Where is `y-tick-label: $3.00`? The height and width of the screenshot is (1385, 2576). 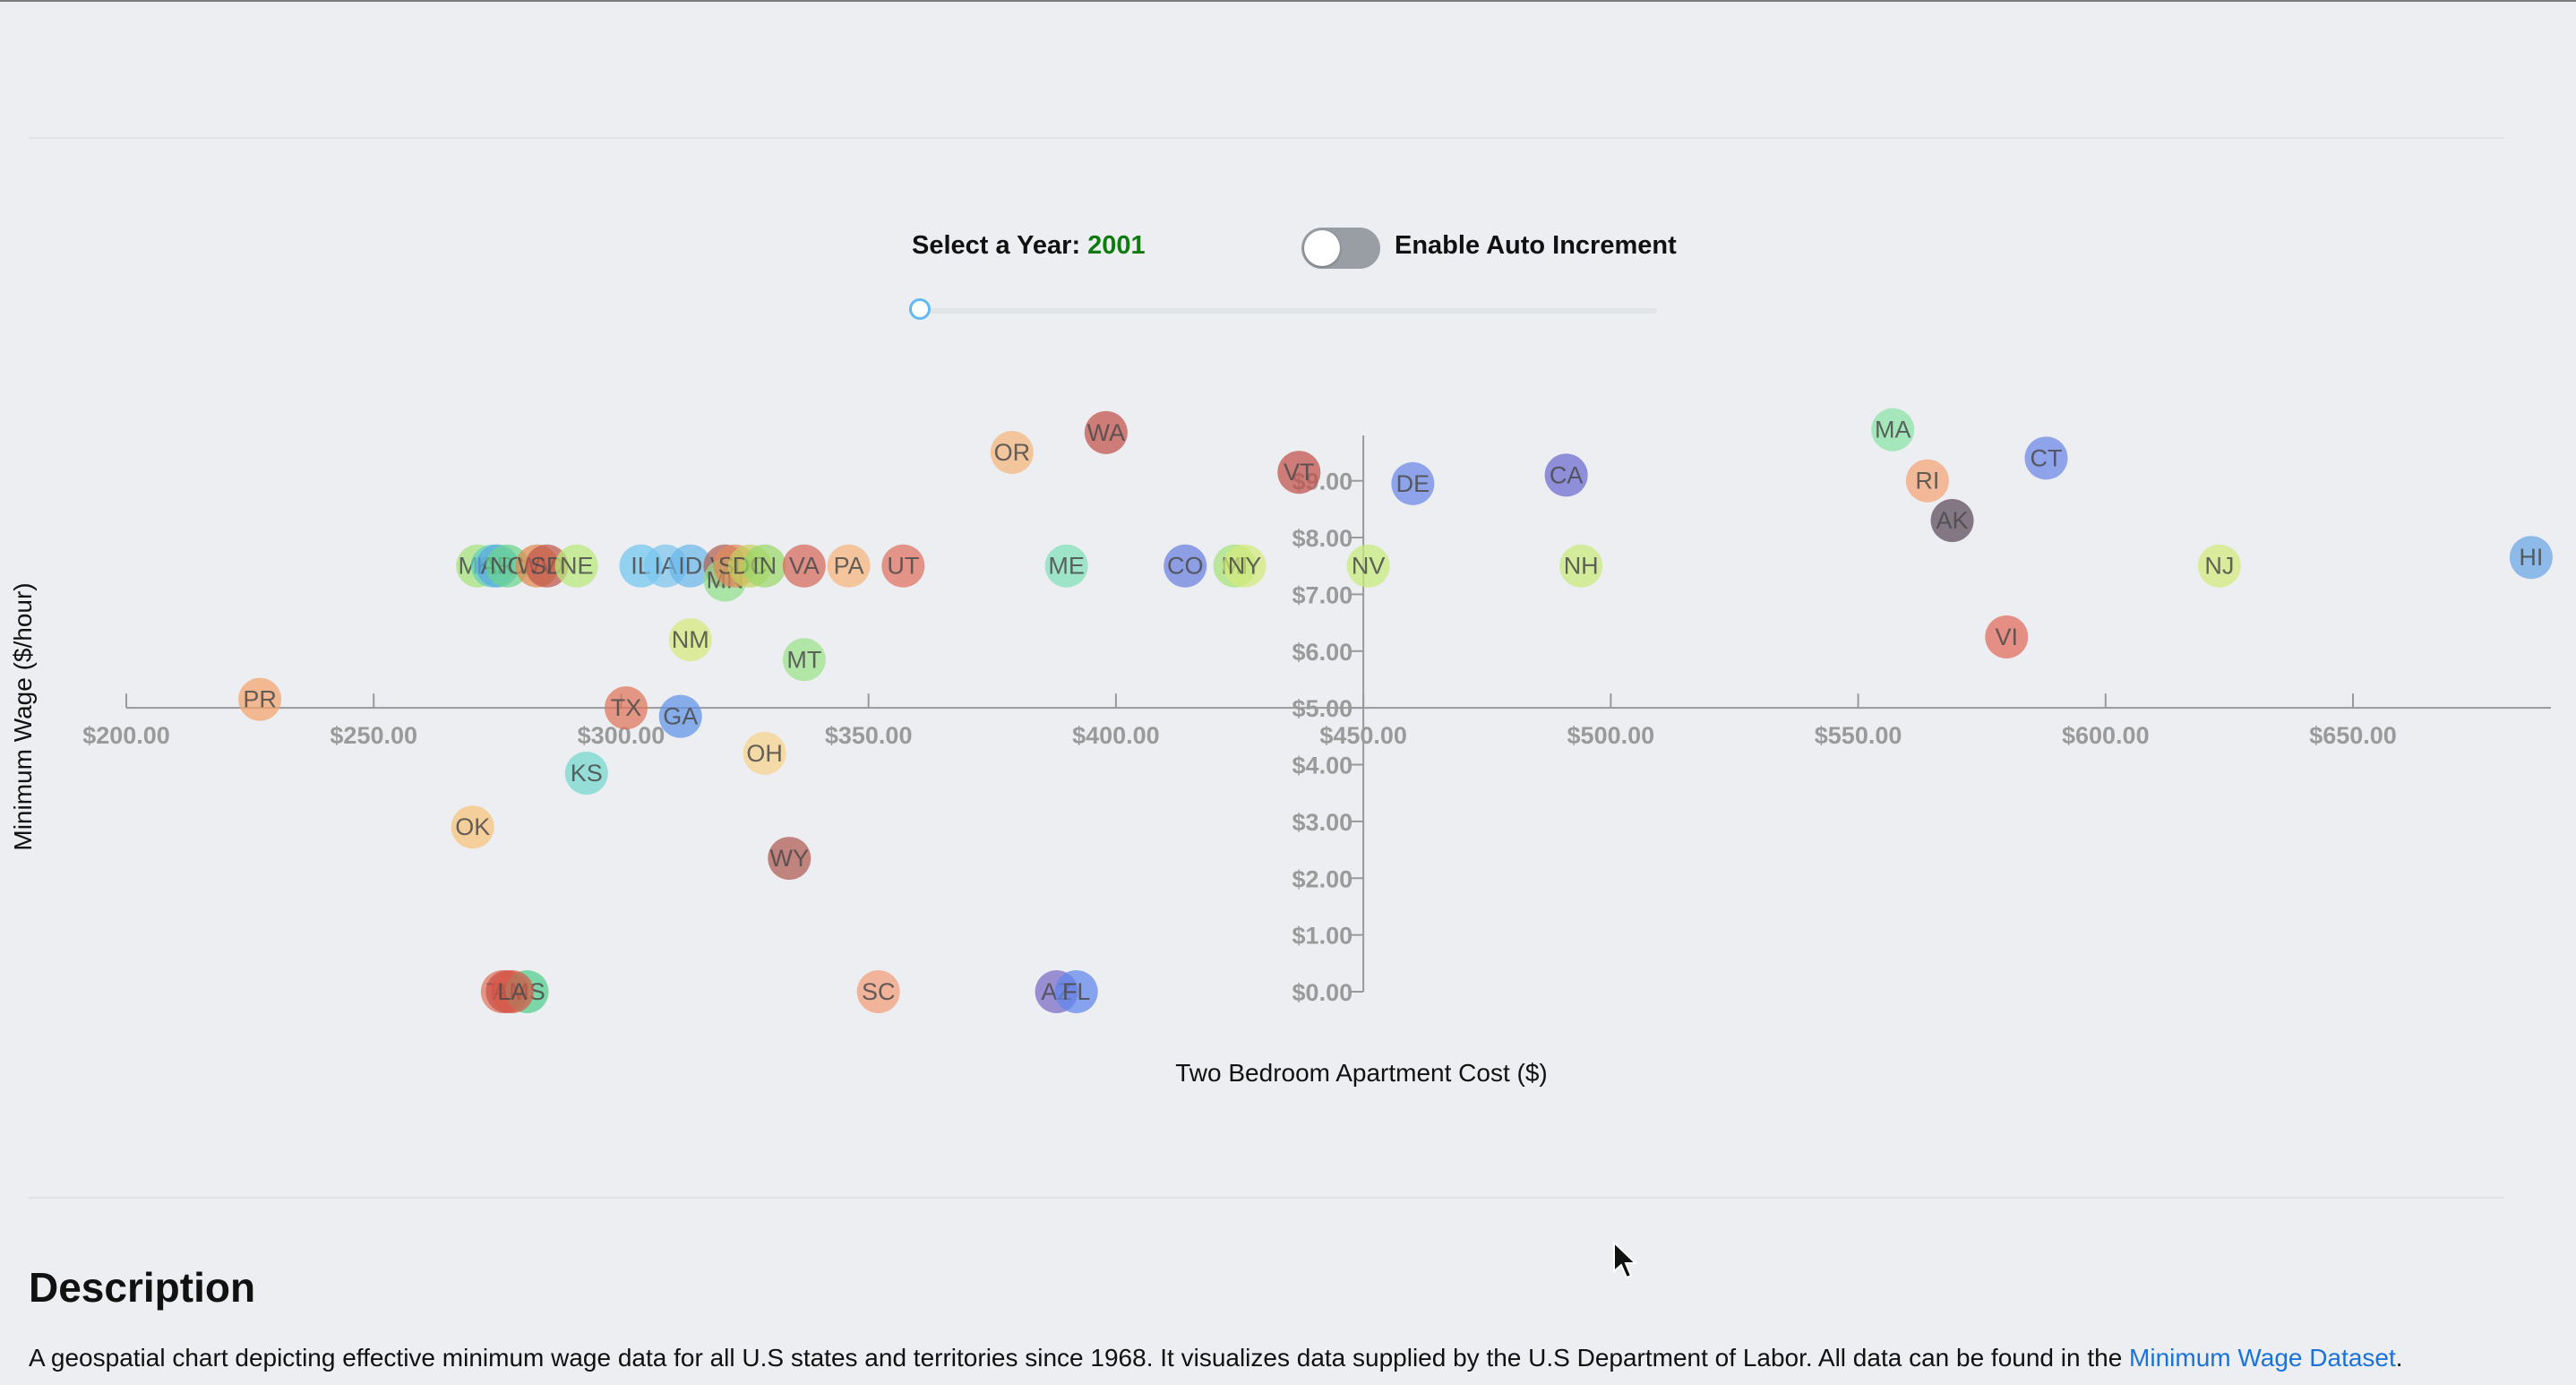 y-tick-label: $3.00 is located at coordinates (1322, 822).